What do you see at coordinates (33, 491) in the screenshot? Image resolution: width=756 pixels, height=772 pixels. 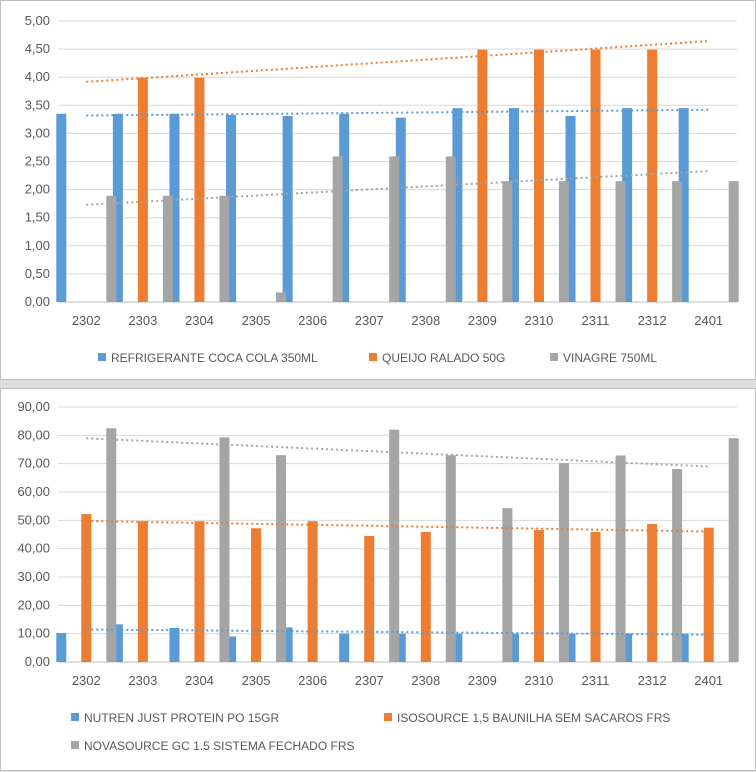 I see `y-tick-label: 60,00` at bounding box center [33, 491].